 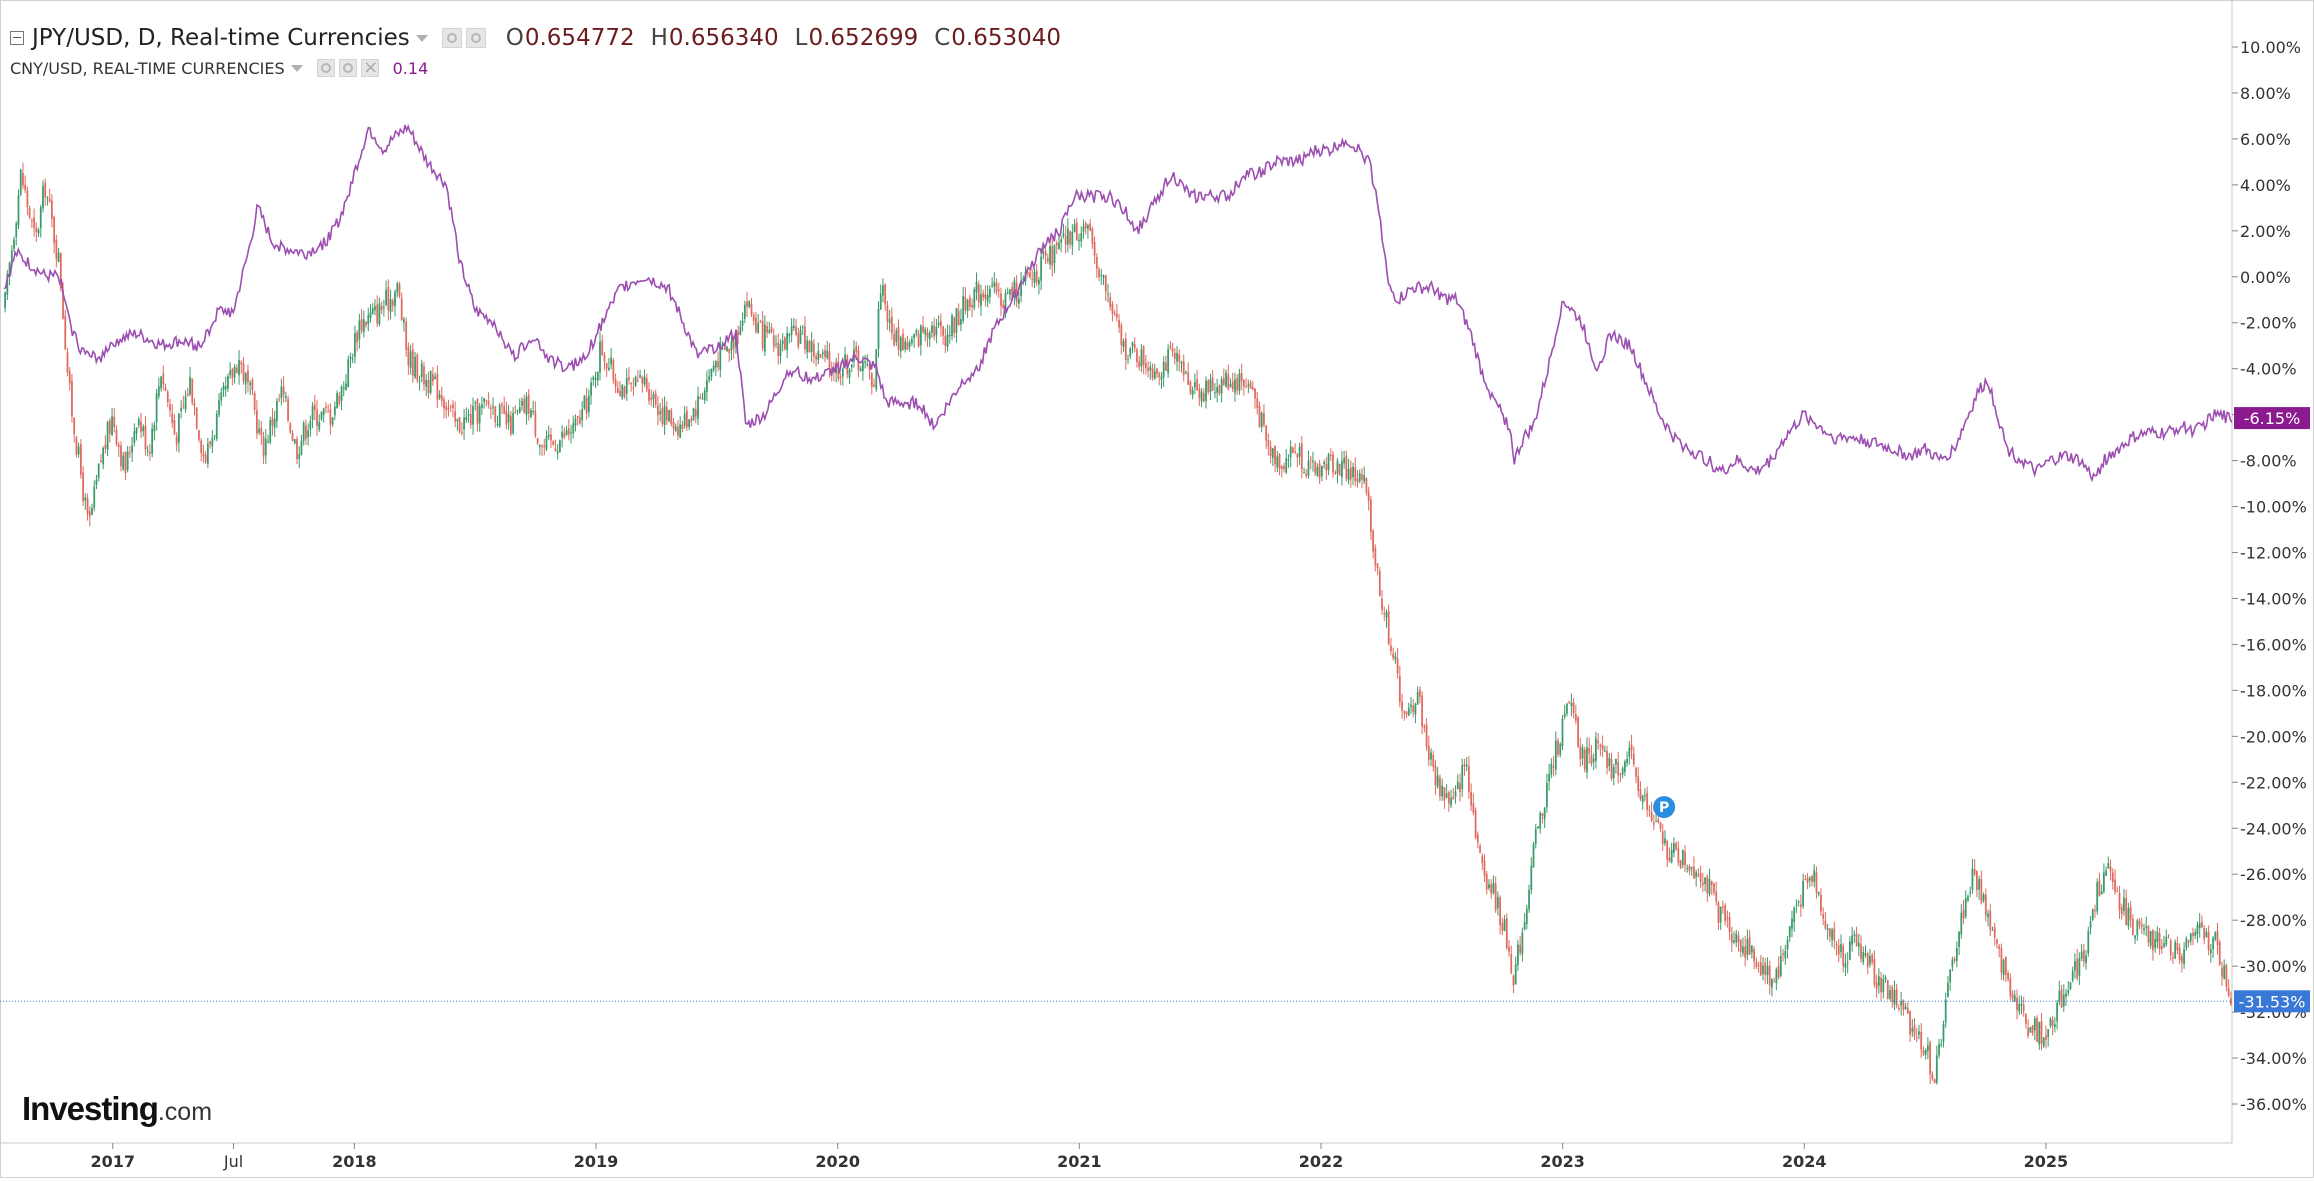 What do you see at coordinates (1664, 807) in the screenshot?
I see `p-marker-icon` at bounding box center [1664, 807].